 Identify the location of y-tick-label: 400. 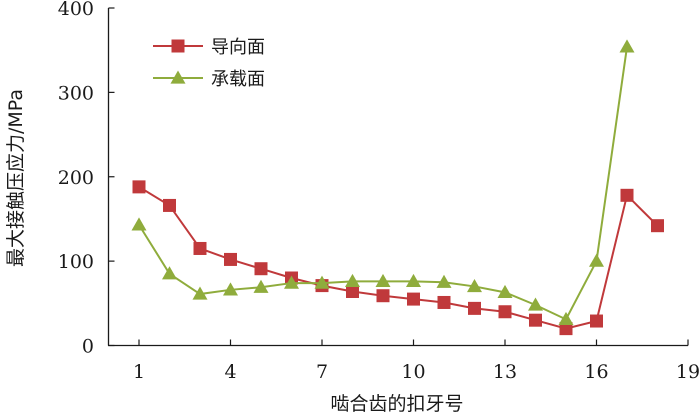
(76, 10).